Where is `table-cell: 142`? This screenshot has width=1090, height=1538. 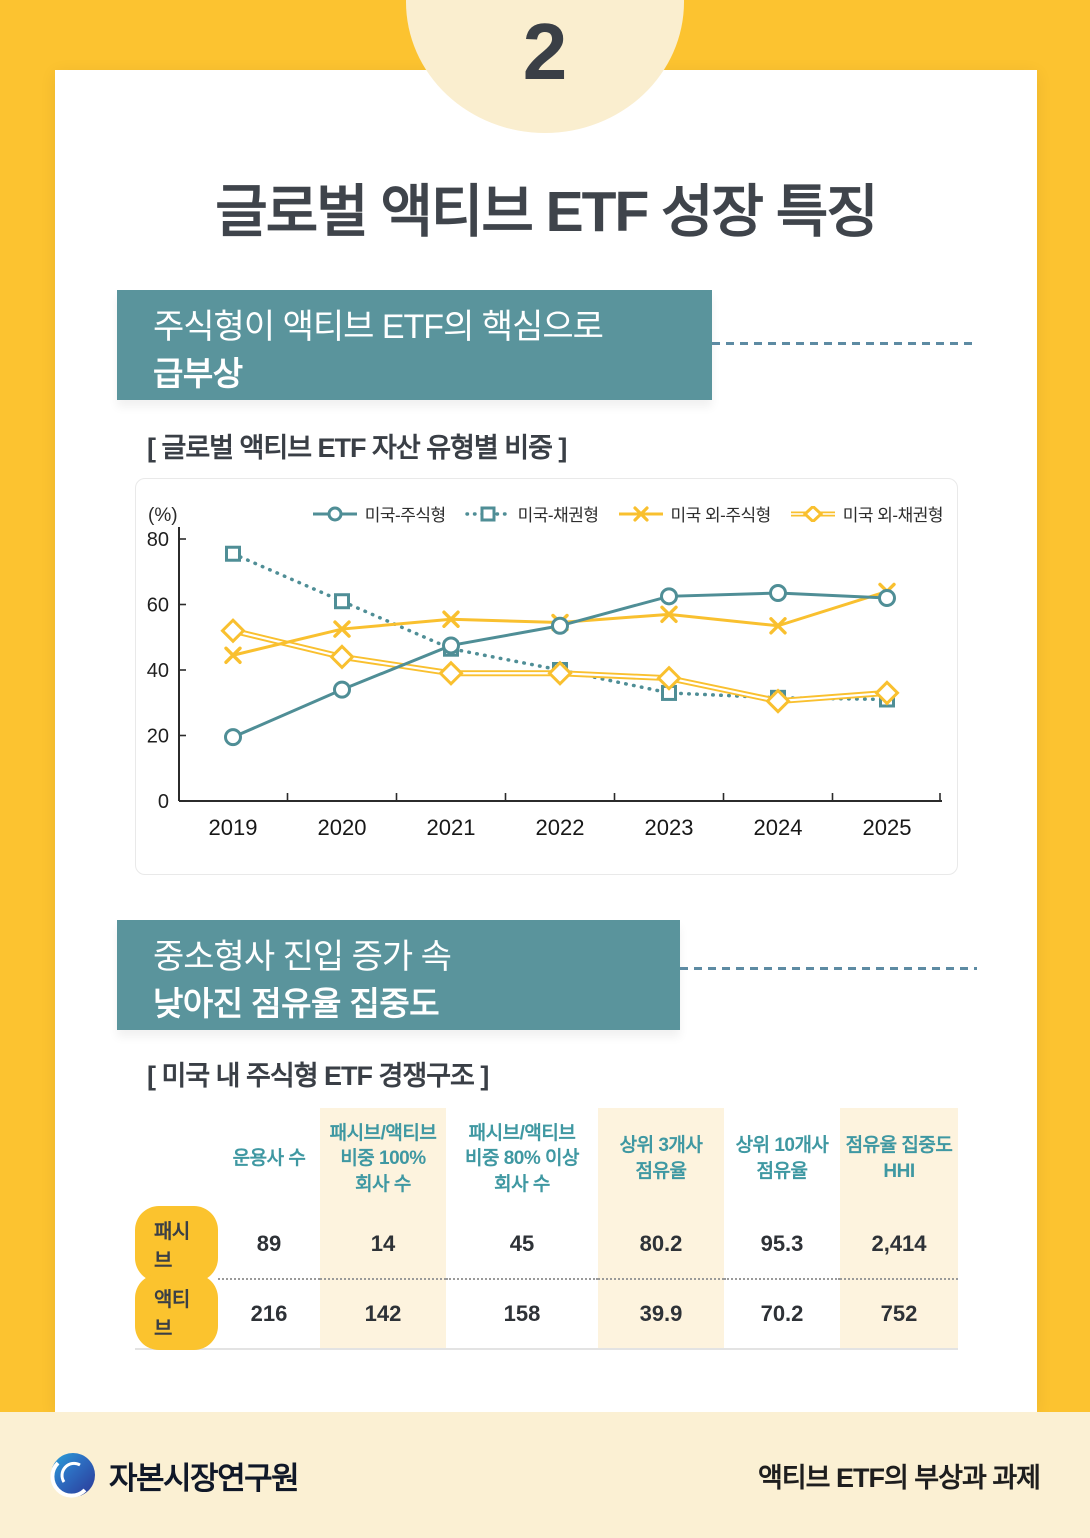 table-cell: 142 is located at coordinates (383, 1313).